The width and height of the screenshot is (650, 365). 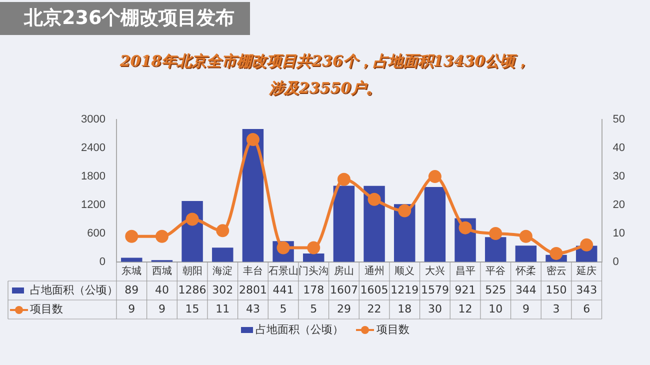 What do you see at coordinates (344, 271) in the screenshot?
I see `x-tick-label: 房山` at bounding box center [344, 271].